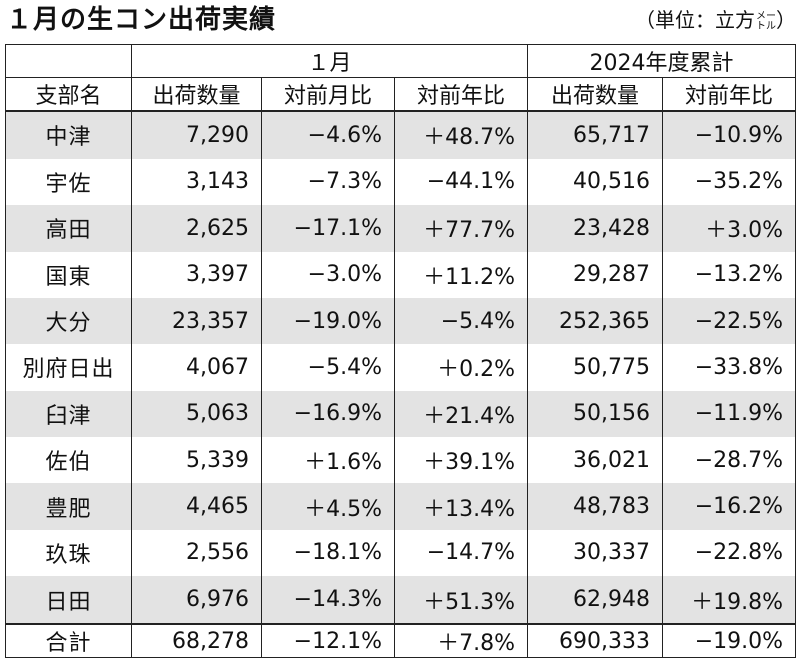 The height and width of the screenshot is (663, 800). I want to click on mom-ratio: −14.3%, so click(328, 600).